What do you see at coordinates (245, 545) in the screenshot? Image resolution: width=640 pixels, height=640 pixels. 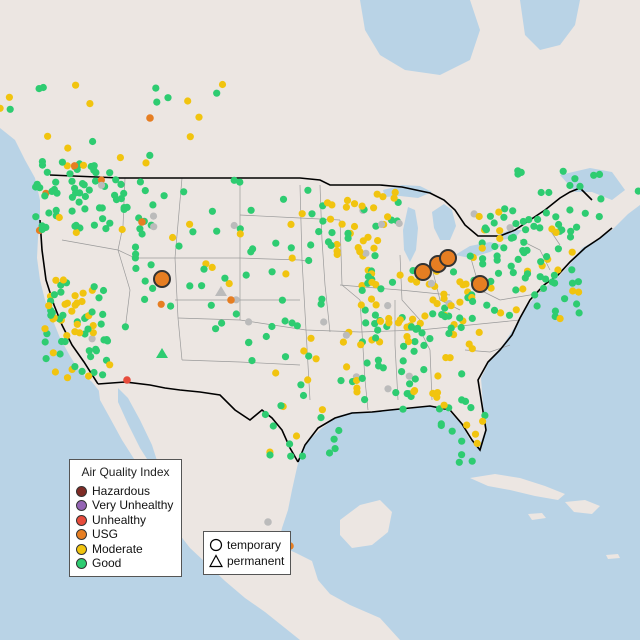 I see `shape-row-temporary: temporary` at bounding box center [245, 545].